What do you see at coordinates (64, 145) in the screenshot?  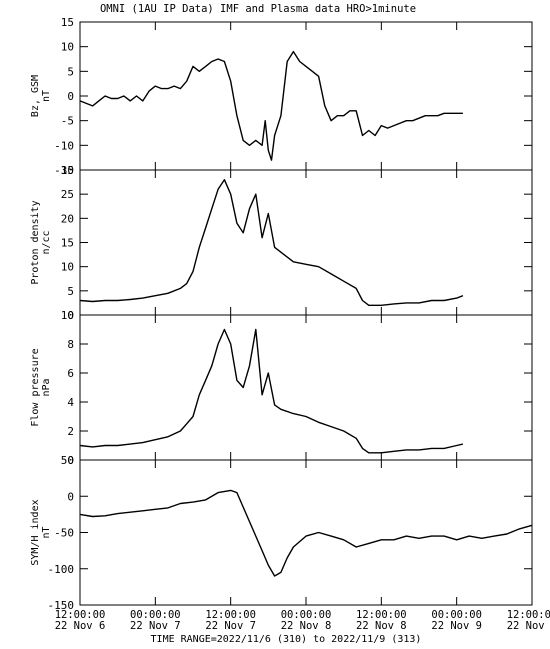 I see `y-tick-label: -10` at bounding box center [64, 145].